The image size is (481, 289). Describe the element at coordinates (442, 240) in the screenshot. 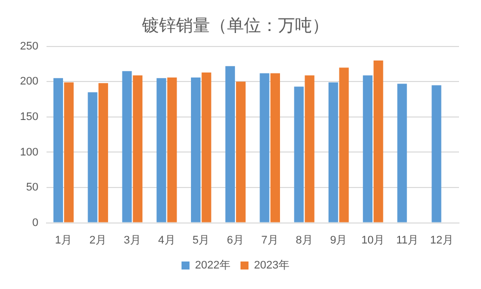

I see `x-tick-label: 12月` at that location.